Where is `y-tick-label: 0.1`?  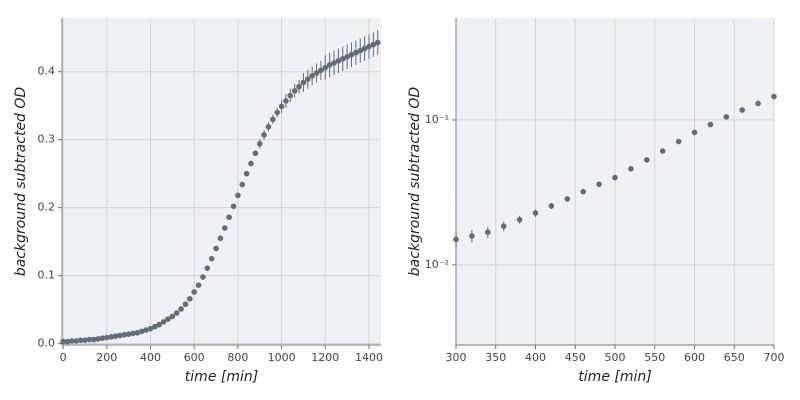 y-tick-label: 0.1 is located at coordinates (47, 275).